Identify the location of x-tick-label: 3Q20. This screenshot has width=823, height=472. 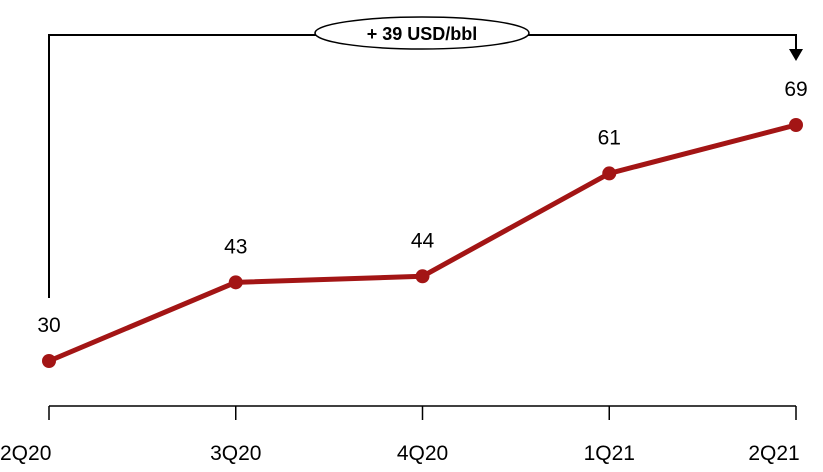
(235, 453).